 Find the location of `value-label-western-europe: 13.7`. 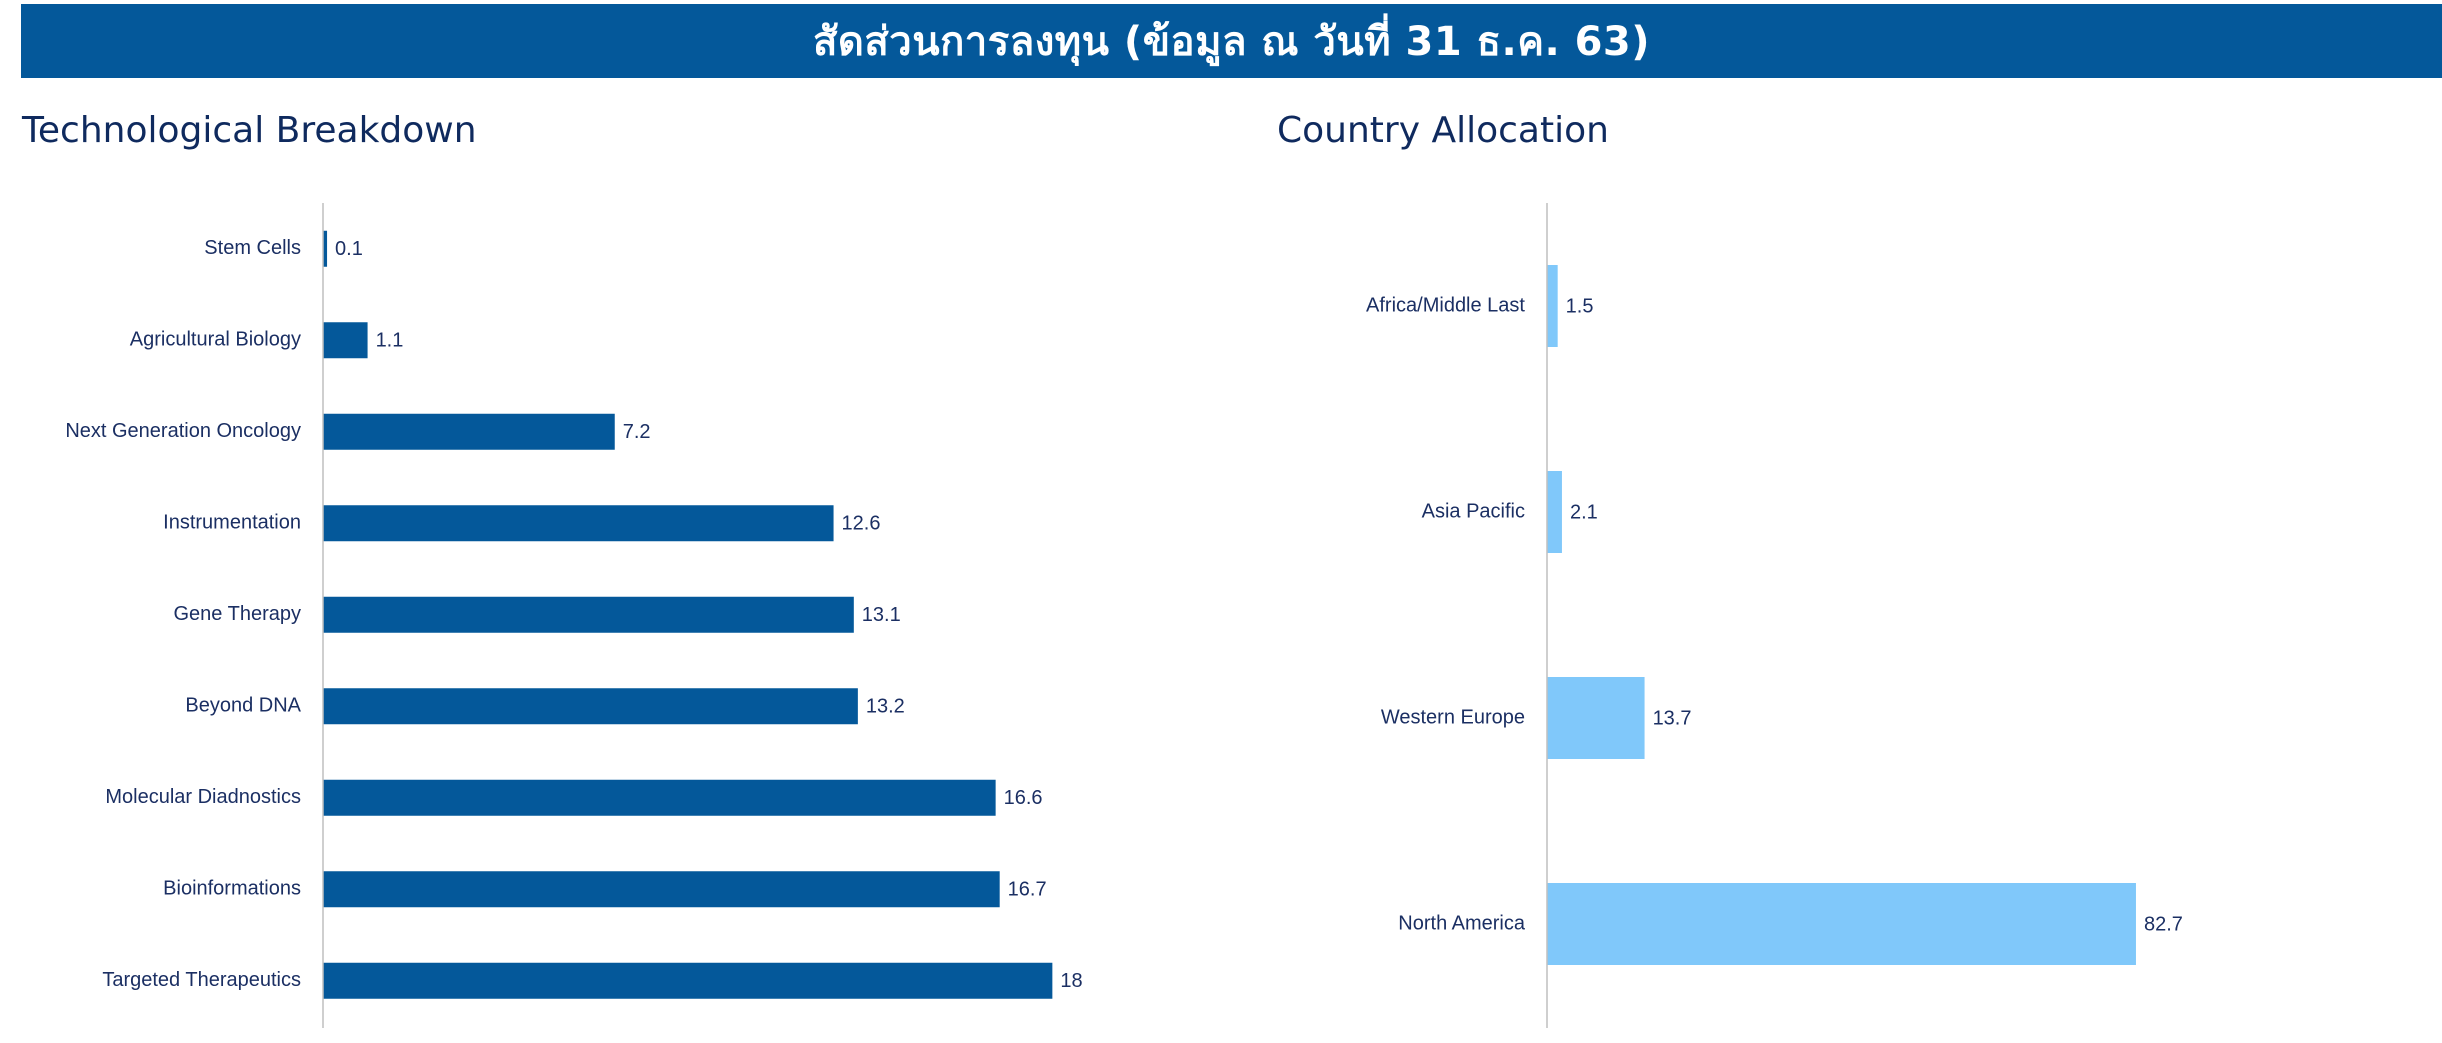

value-label-western-europe: 13.7 is located at coordinates (1672, 718).